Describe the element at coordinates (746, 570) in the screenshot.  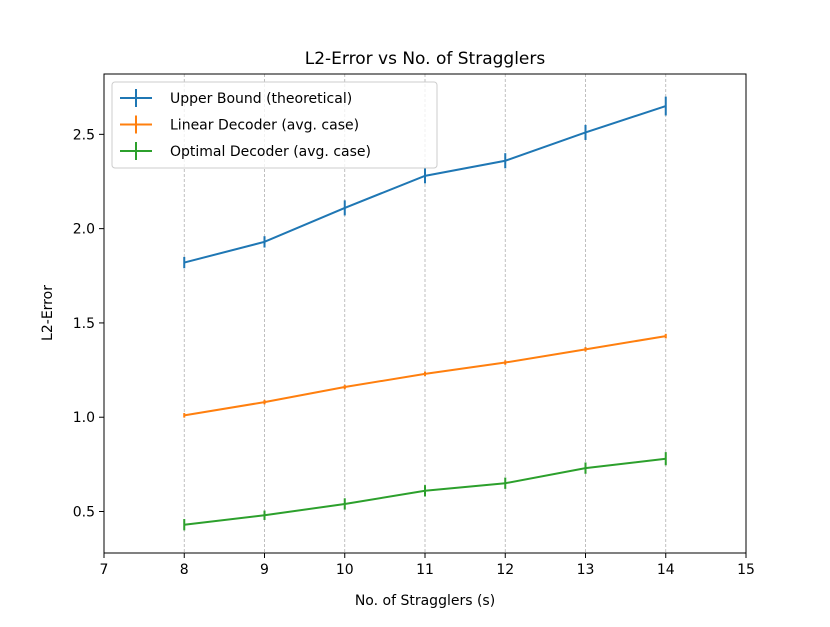
I see `x-tick-label: 15` at that location.